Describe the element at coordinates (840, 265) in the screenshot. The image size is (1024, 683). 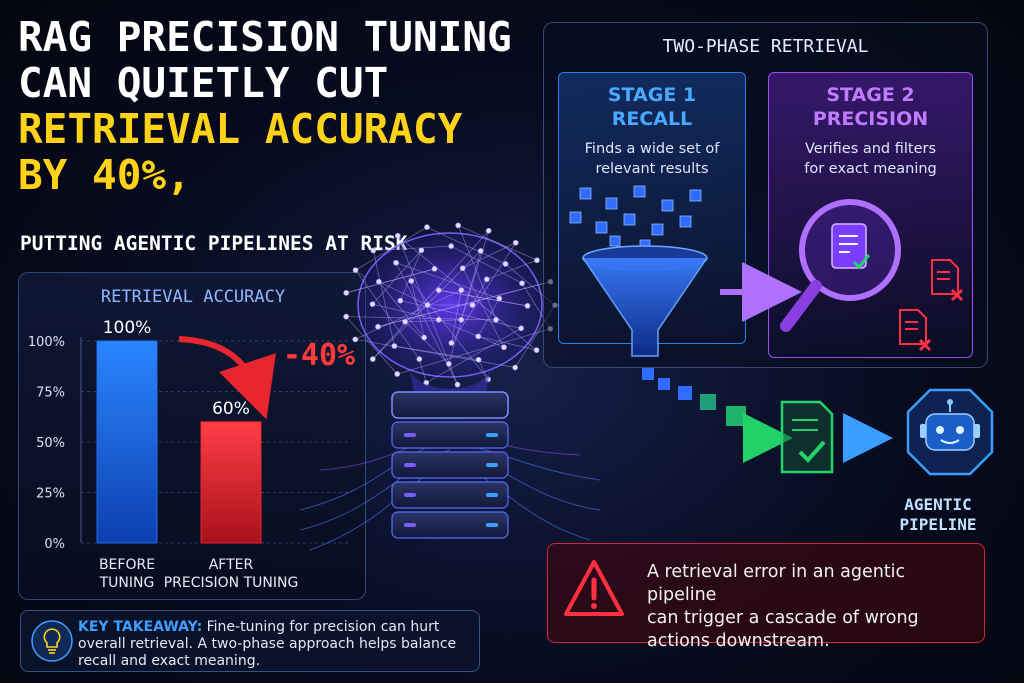
I see `magnifier-icon` at that location.